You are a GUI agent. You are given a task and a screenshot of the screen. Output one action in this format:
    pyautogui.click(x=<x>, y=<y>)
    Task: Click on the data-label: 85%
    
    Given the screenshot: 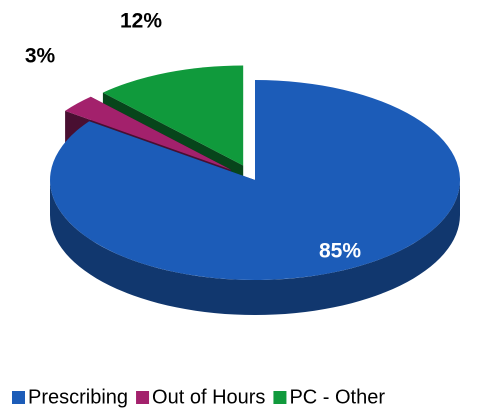 What is the action you would take?
    pyautogui.click(x=340, y=251)
    